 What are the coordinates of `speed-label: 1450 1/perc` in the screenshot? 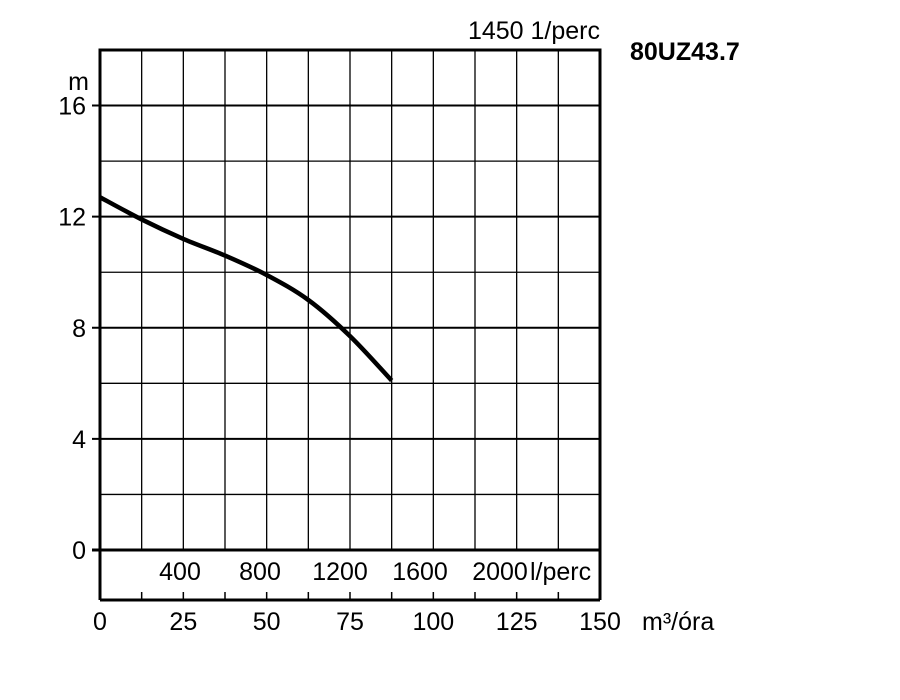 It's located at (534, 31).